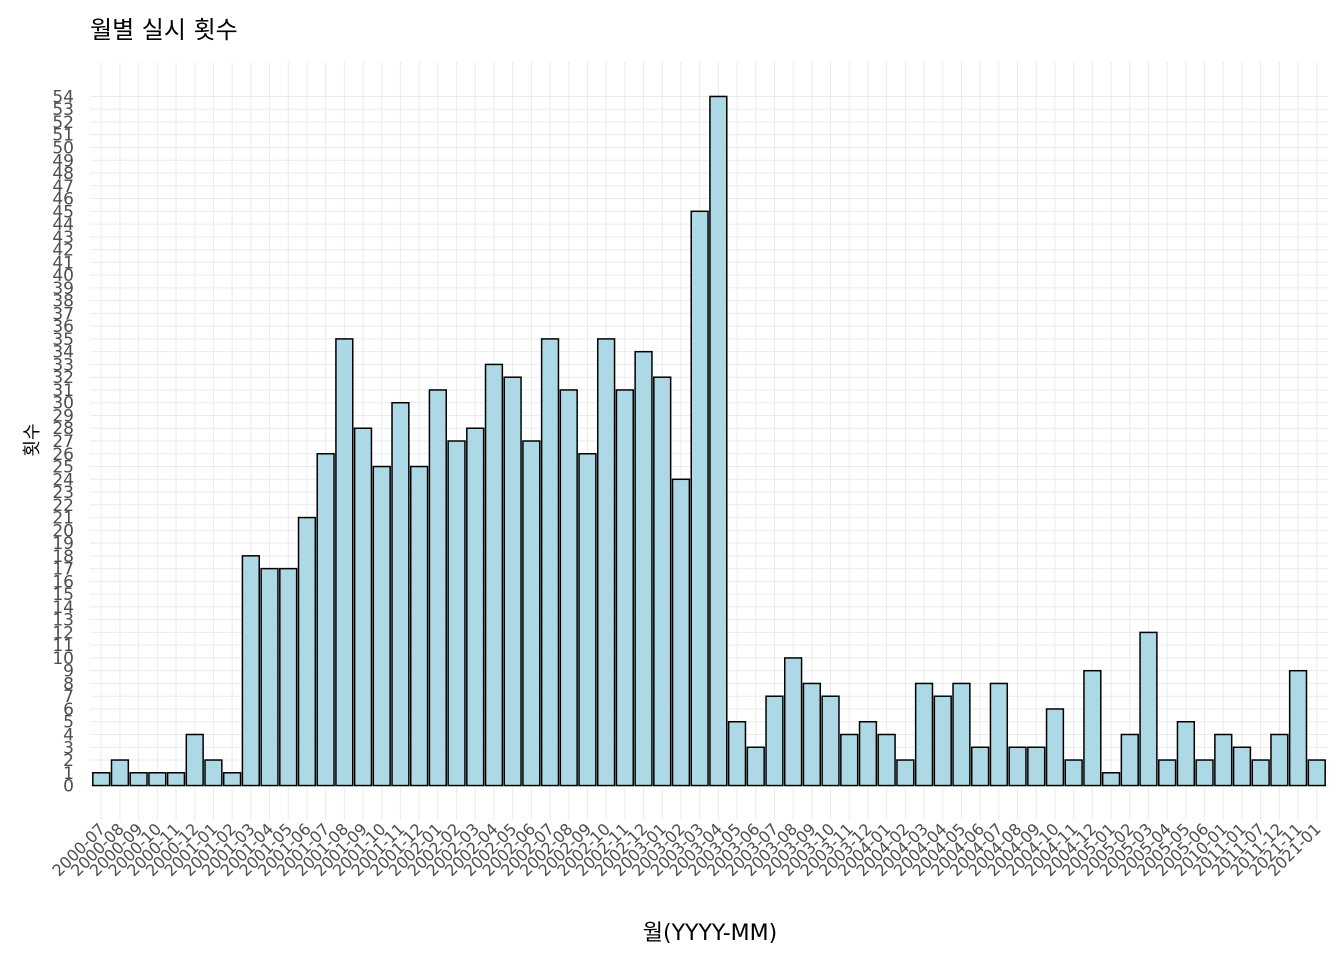 The height and width of the screenshot is (964, 1344). What do you see at coordinates (63, 327) in the screenshot?
I see `y-tick-label: 36` at bounding box center [63, 327].